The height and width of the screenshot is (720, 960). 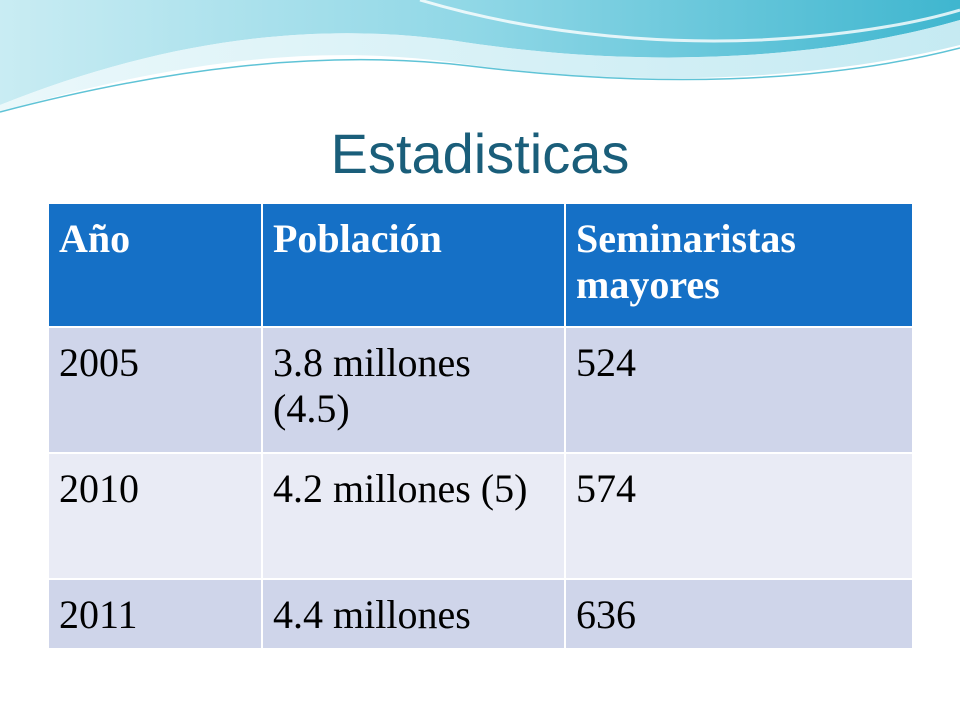 What do you see at coordinates (155, 614) in the screenshot?
I see `cell-year: 2011` at bounding box center [155, 614].